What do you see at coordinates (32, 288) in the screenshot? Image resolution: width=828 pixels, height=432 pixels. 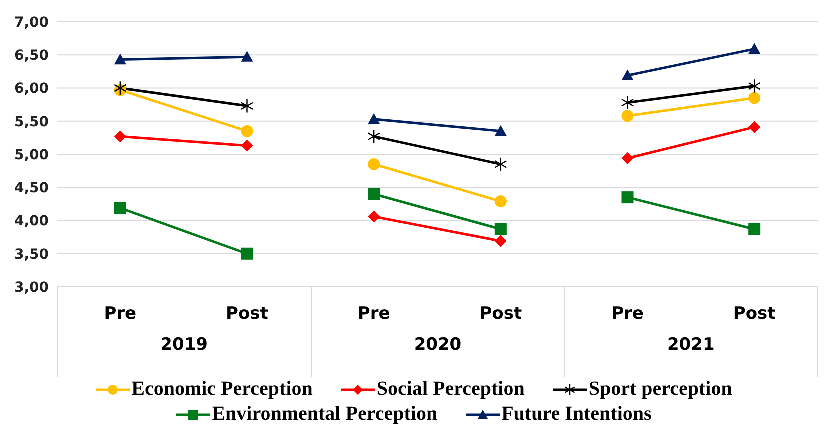 I see `y-tick-label: 3,00` at bounding box center [32, 288].